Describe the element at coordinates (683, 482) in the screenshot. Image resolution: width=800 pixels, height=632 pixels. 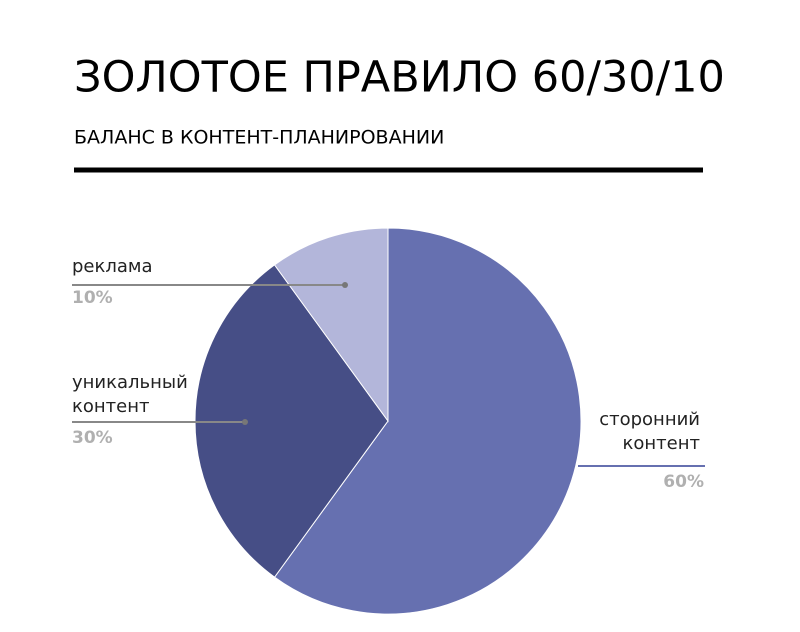
I see `value-label: 60%` at that location.